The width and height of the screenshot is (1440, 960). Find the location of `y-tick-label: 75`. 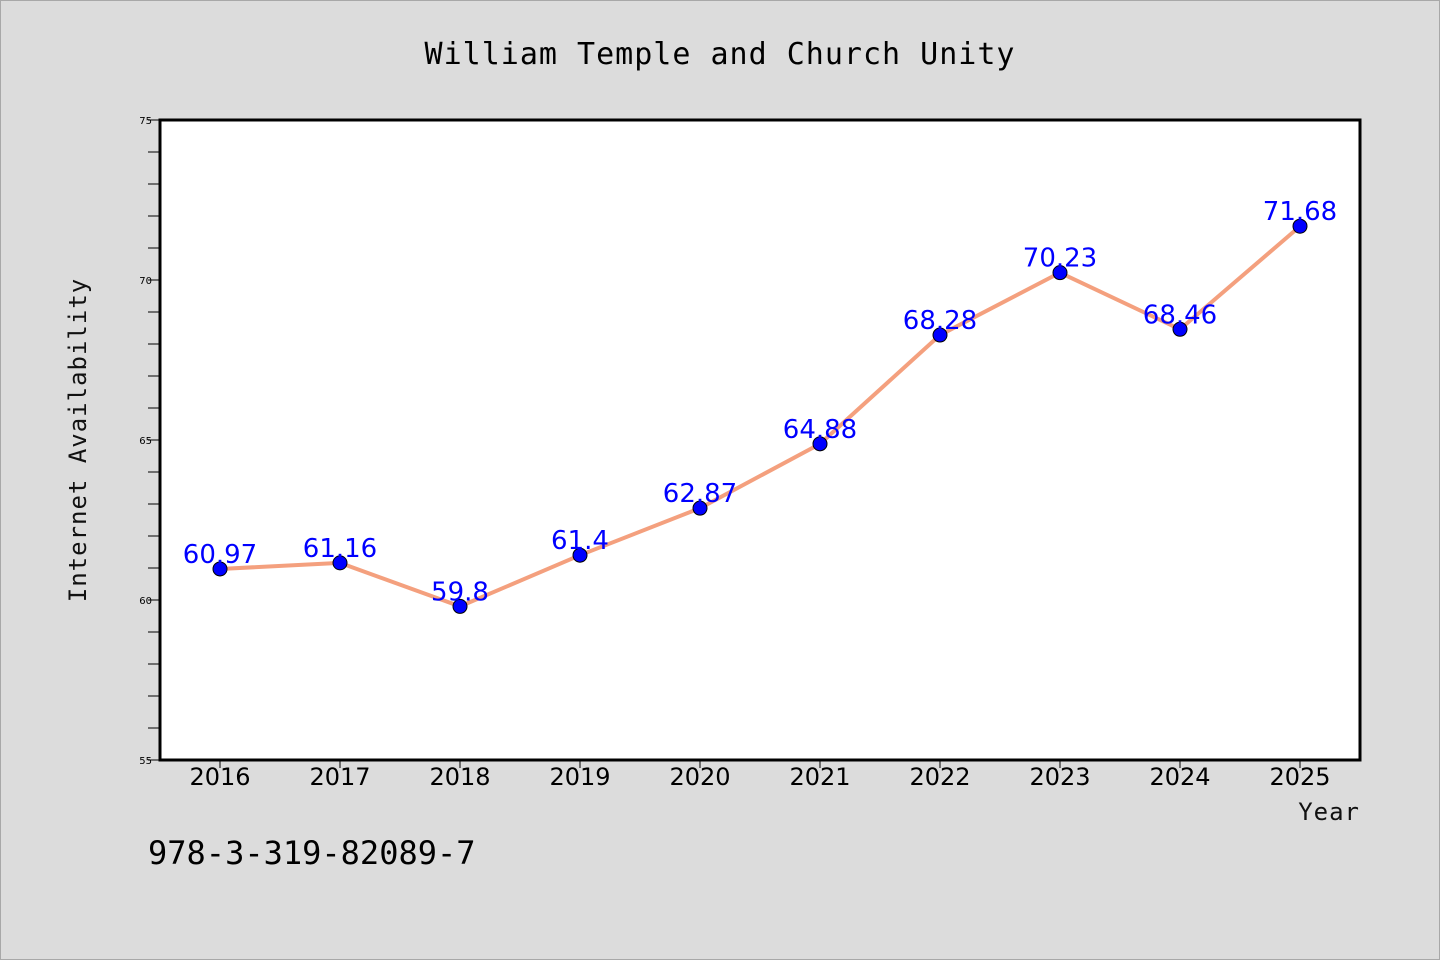

y-tick-label: 75 is located at coordinates (145, 121).